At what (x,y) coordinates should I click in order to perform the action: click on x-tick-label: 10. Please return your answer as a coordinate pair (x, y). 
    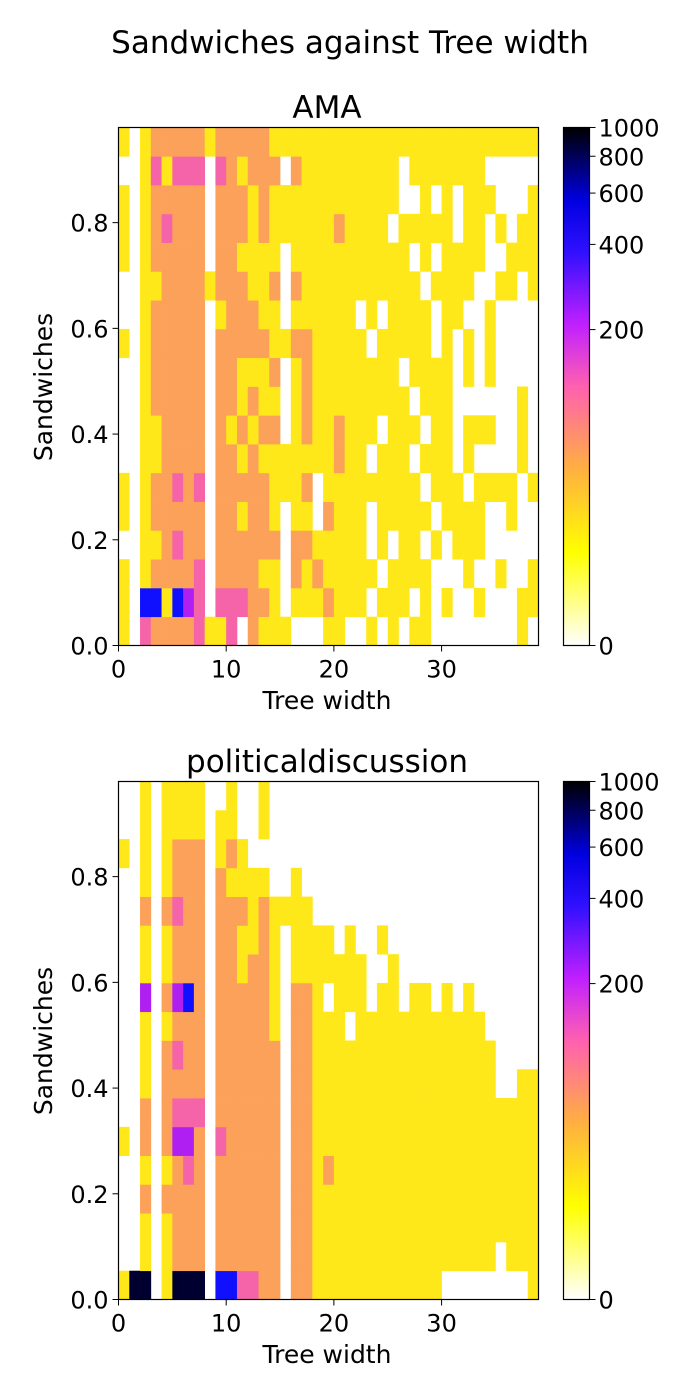
    Looking at the image, I should click on (226, 1324).